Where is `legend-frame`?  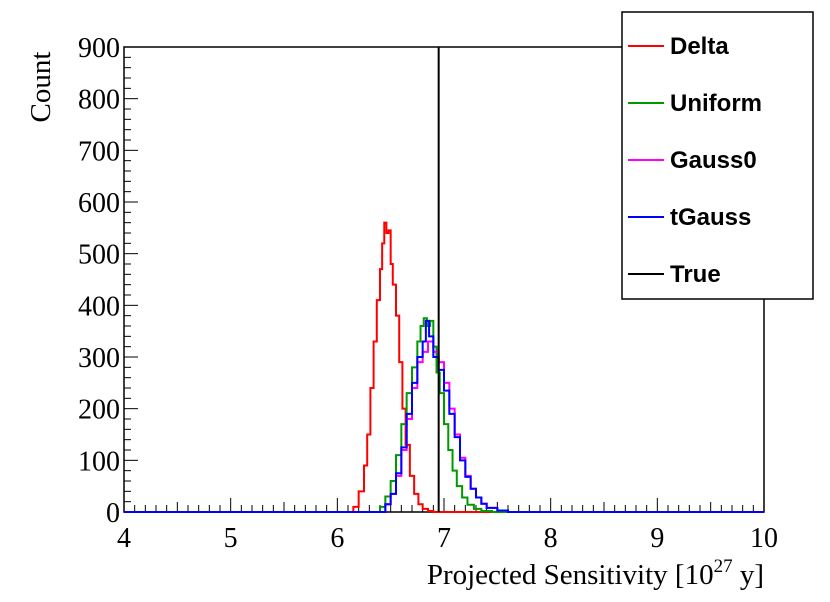
legend-frame is located at coordinates (717, 155).